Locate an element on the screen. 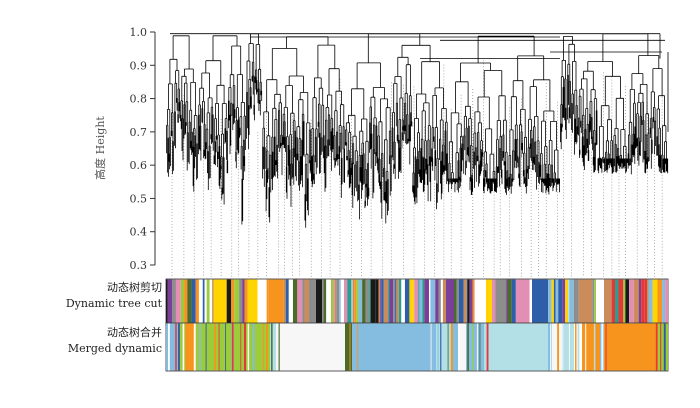 Image resolution: width=700 pixels, height=408 pixels. y-tick-label: 0.3 is located at coordinates (139, 265).